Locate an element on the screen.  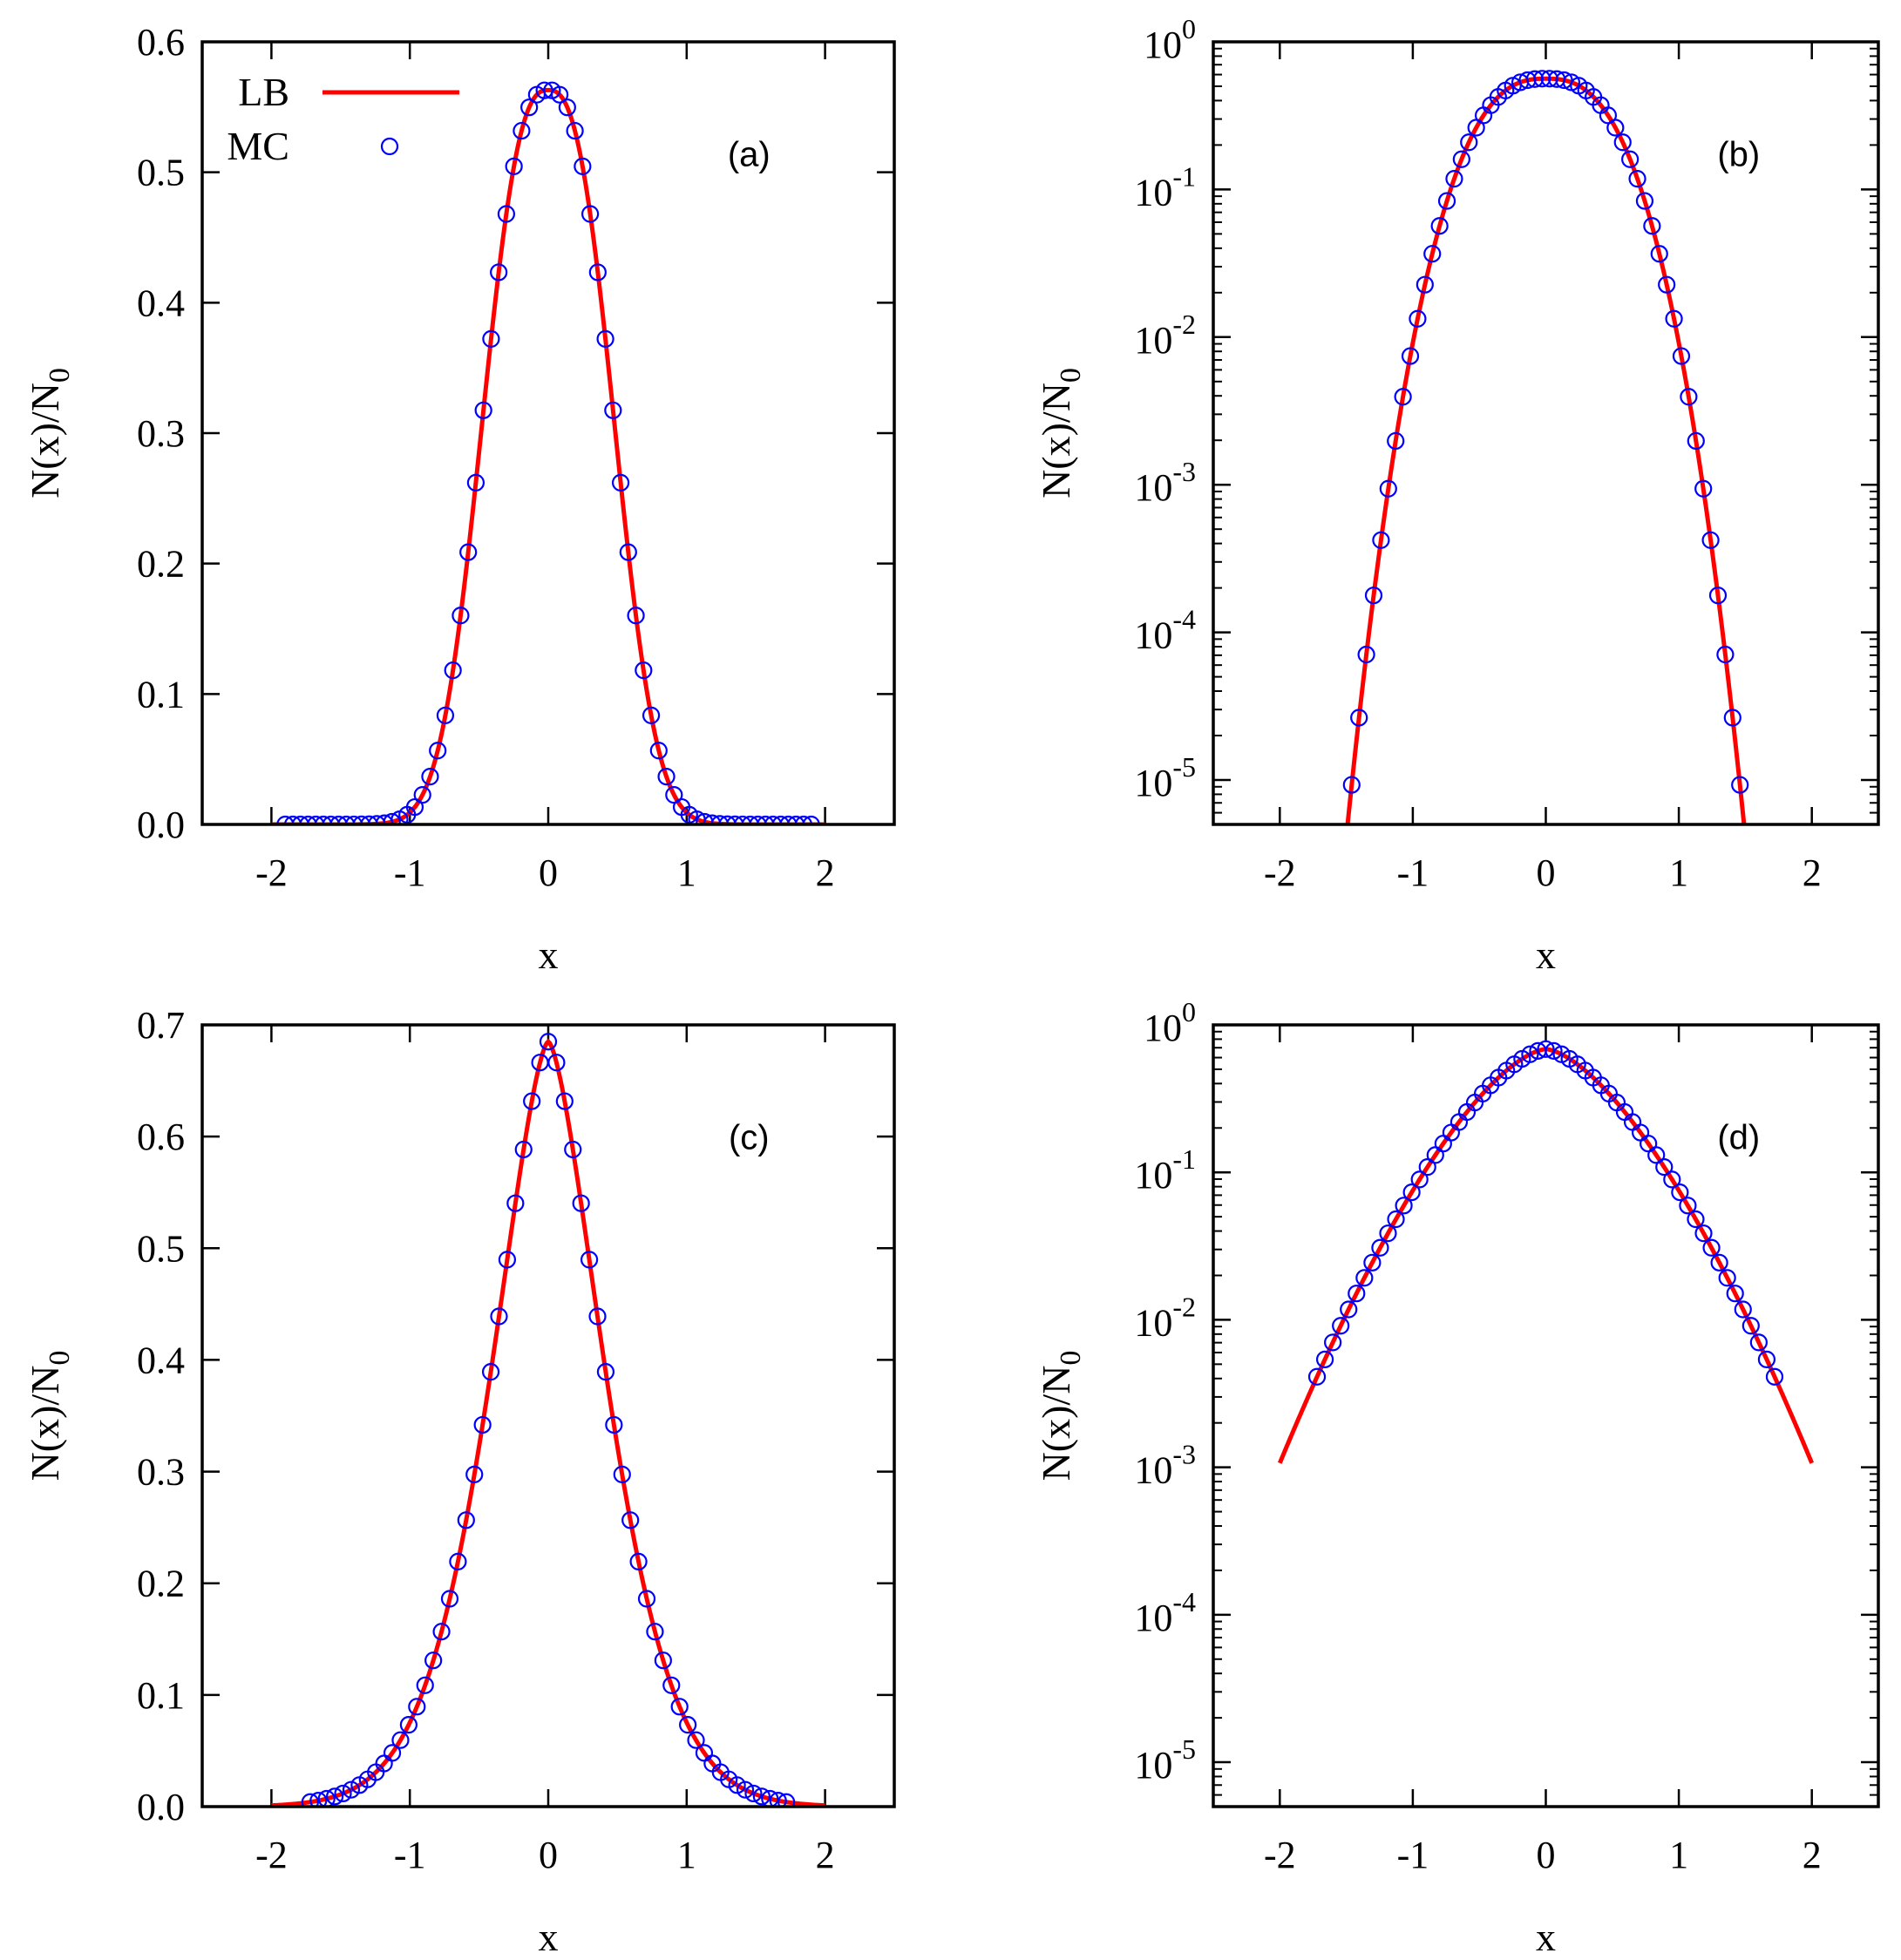
legend-label: LB is located at coordinates (263, 92).